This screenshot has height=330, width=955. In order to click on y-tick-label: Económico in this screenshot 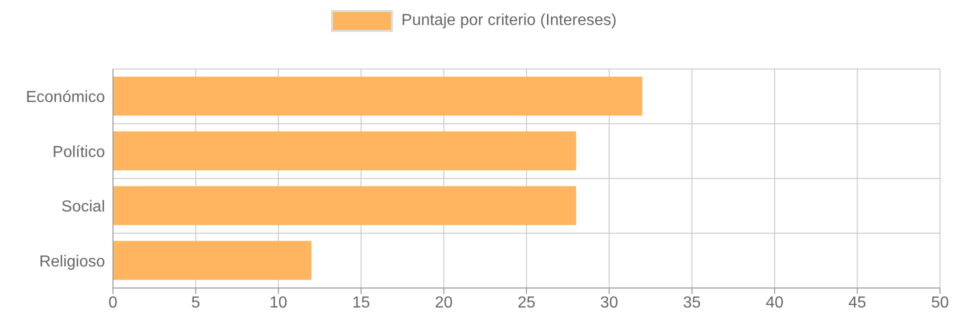, I will do `click(66, 97)`.